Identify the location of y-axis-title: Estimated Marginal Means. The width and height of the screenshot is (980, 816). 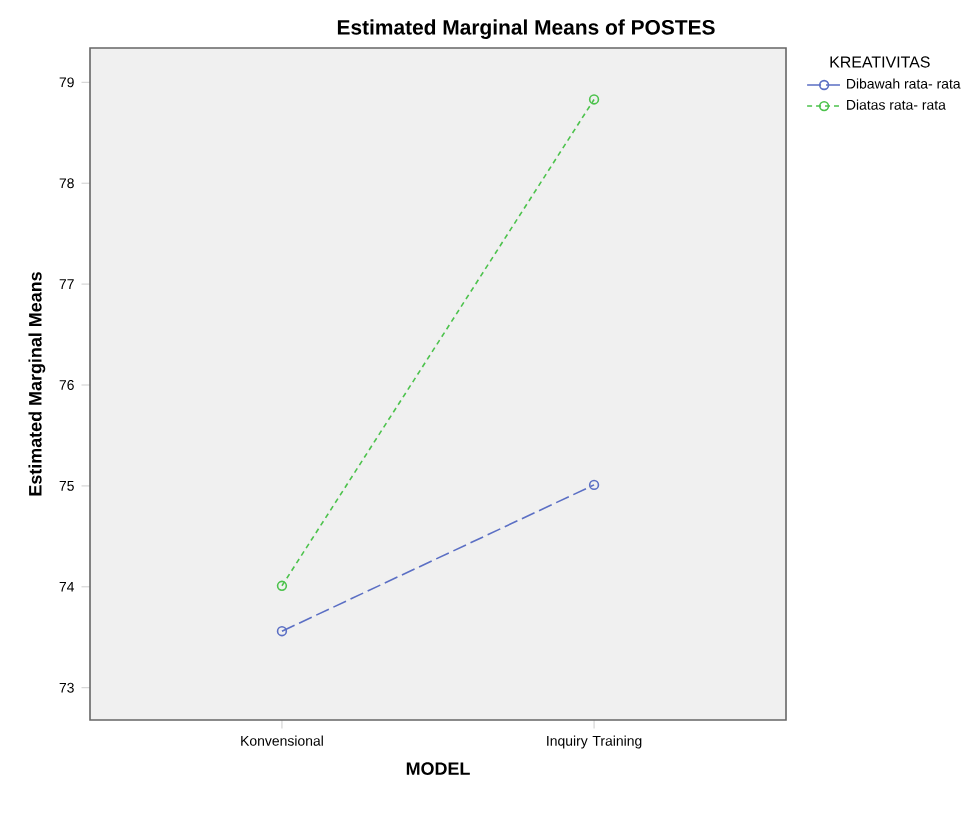
(37, 384).